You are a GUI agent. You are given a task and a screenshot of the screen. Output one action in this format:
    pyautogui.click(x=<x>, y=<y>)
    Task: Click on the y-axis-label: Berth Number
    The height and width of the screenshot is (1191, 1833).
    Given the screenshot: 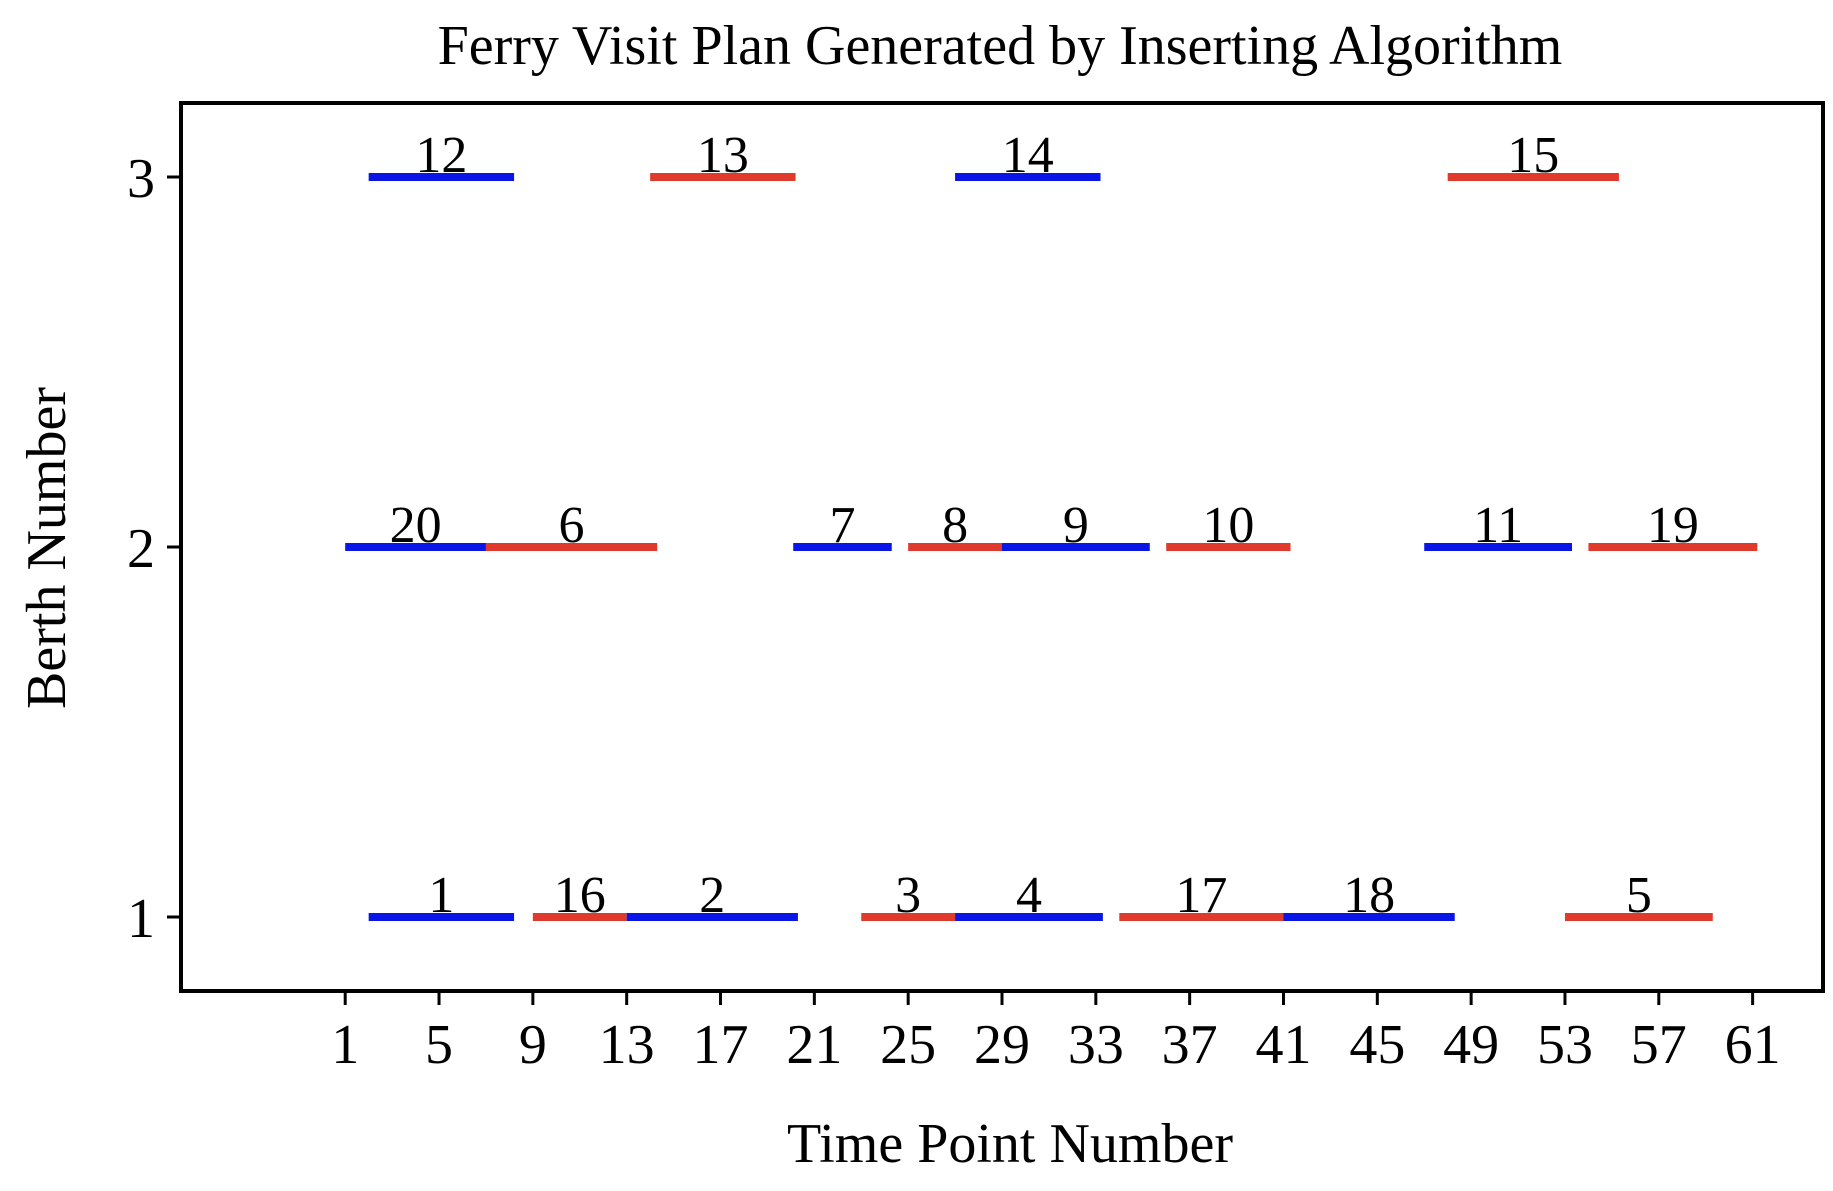 What is the action you would take?
    pyautogui.click(x=47, y=548)
    